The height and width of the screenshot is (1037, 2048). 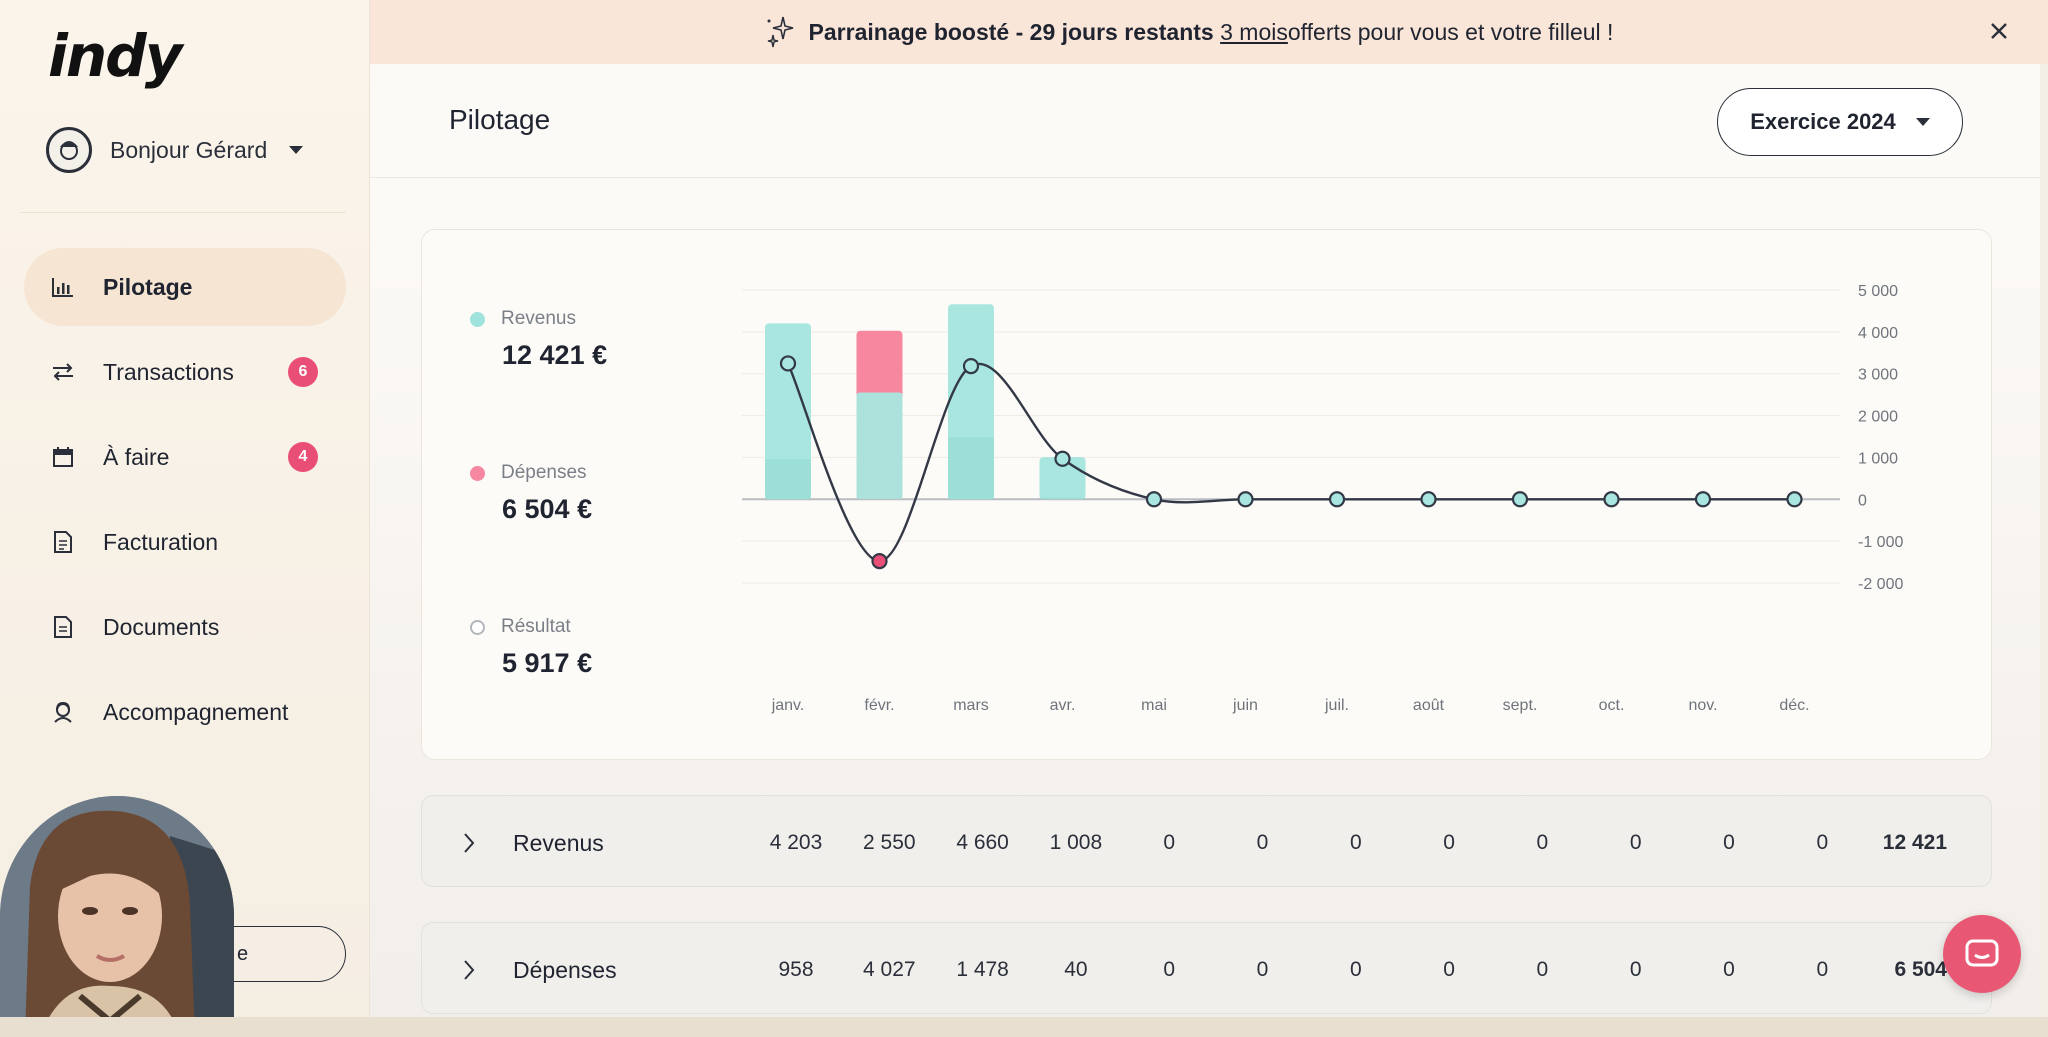 I want to click on chat-icon, so click(x=1982, y=953).